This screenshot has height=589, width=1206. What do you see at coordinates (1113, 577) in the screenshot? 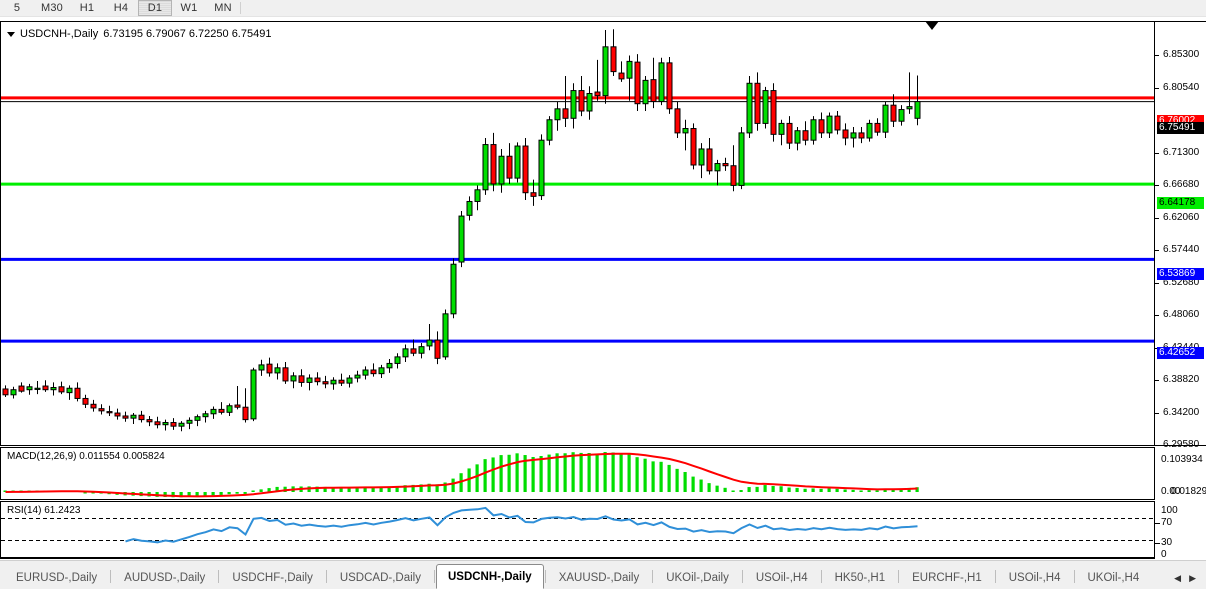
I see `chart-tab-ukoil-h4: UKOil-,H4` at bounding box center [1113, 577].